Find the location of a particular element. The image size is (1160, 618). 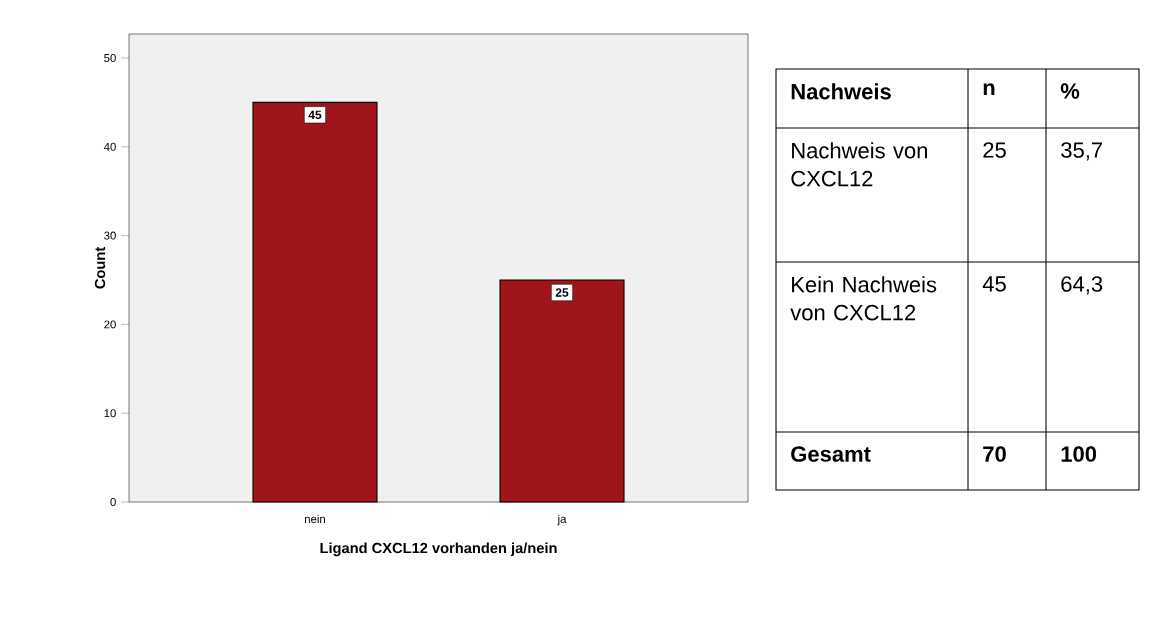

x-tick-label: nein is located at coordinates (315, 519).